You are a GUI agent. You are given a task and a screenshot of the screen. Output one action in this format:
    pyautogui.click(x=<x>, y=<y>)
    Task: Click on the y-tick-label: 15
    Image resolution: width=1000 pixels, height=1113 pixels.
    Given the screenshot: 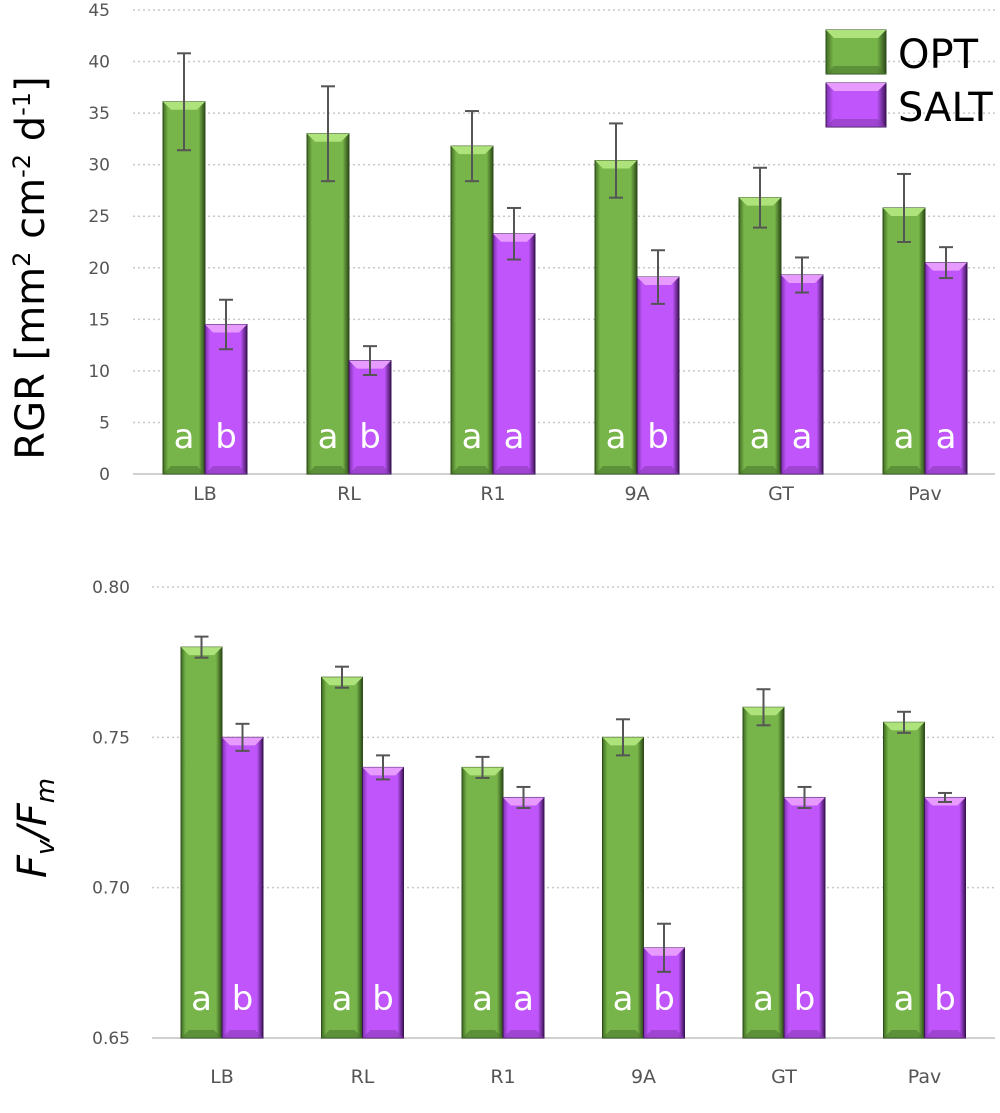 What is the action you would take?
    pyautogui.click(x=99, y=320)
    